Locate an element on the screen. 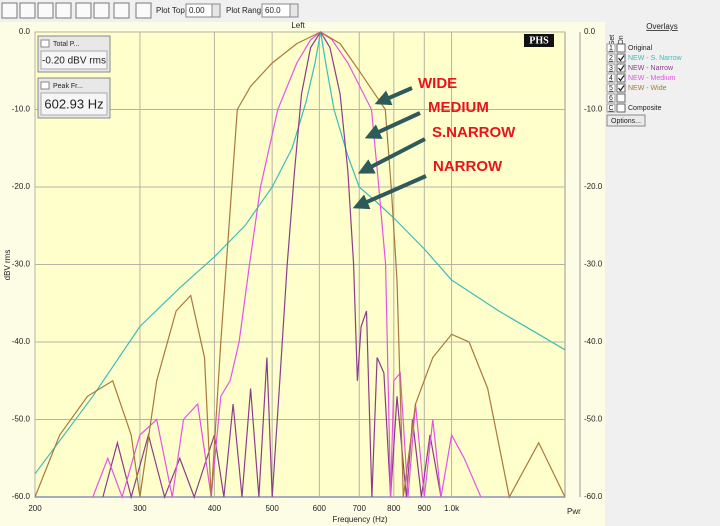  meter-value: -0.20 dBV rms is located at coordinates (74, 61).